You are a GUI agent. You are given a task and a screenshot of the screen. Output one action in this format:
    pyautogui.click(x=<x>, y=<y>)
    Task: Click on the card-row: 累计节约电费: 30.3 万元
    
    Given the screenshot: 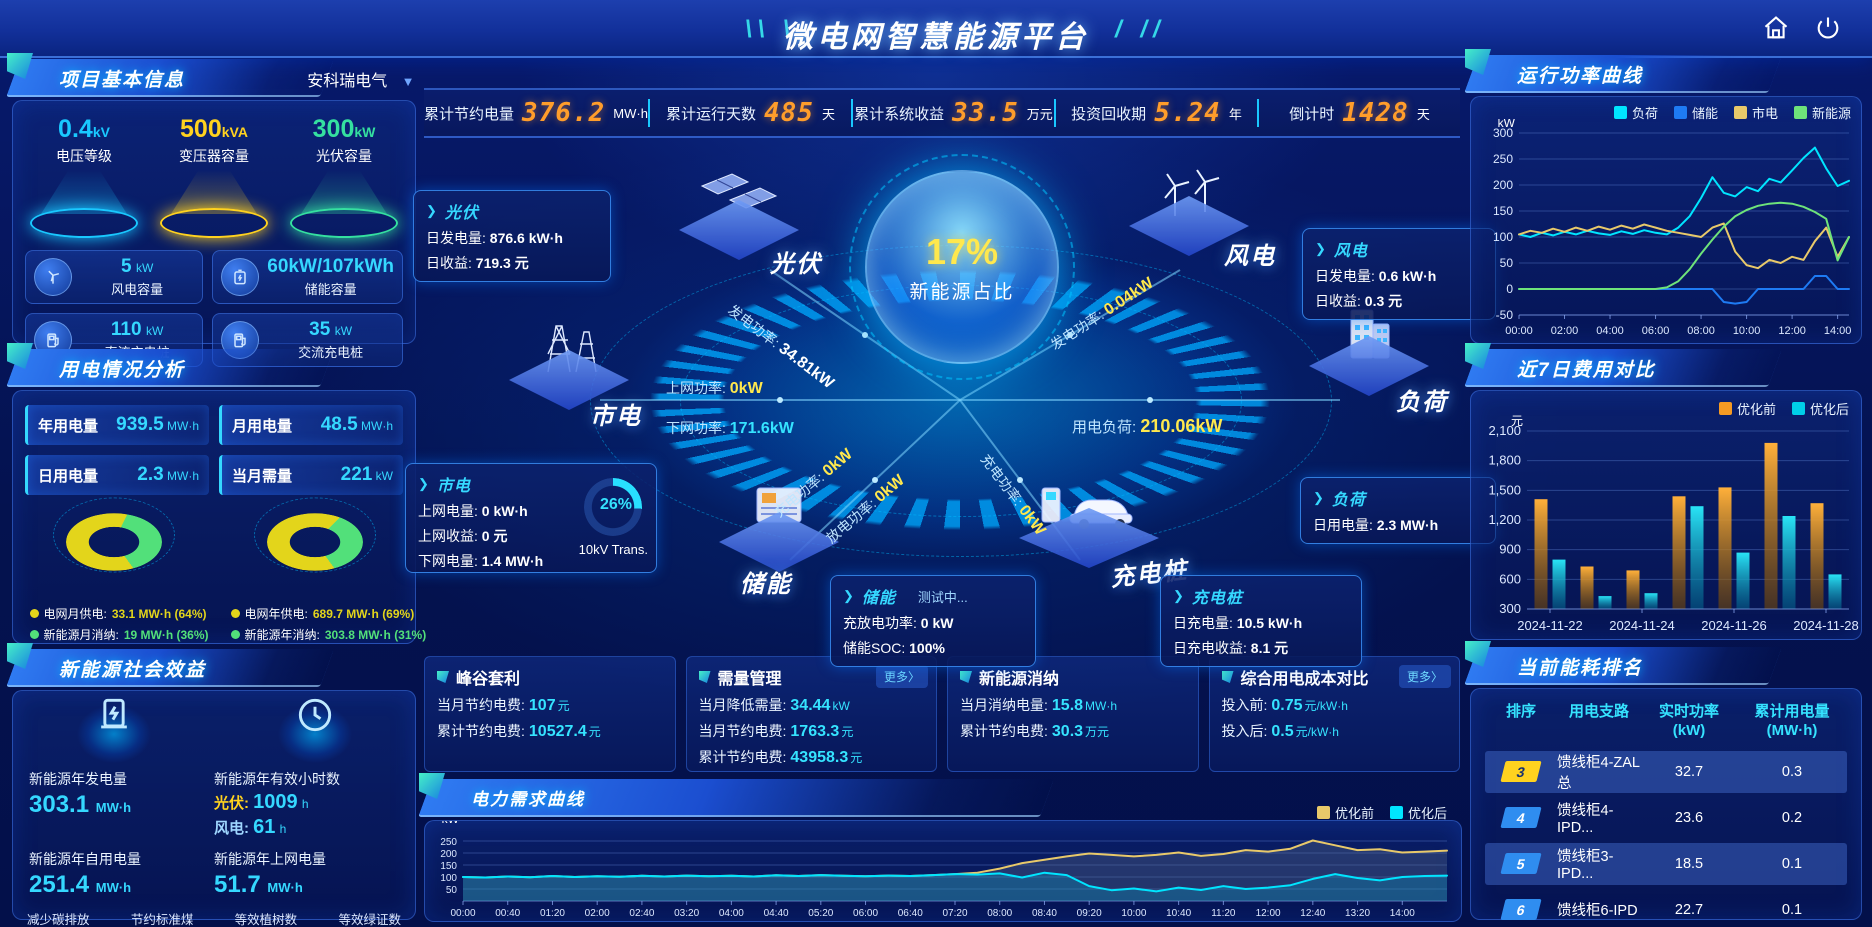 What is the action you would take?
    pyautogui.click(x=1035, y=731)
    